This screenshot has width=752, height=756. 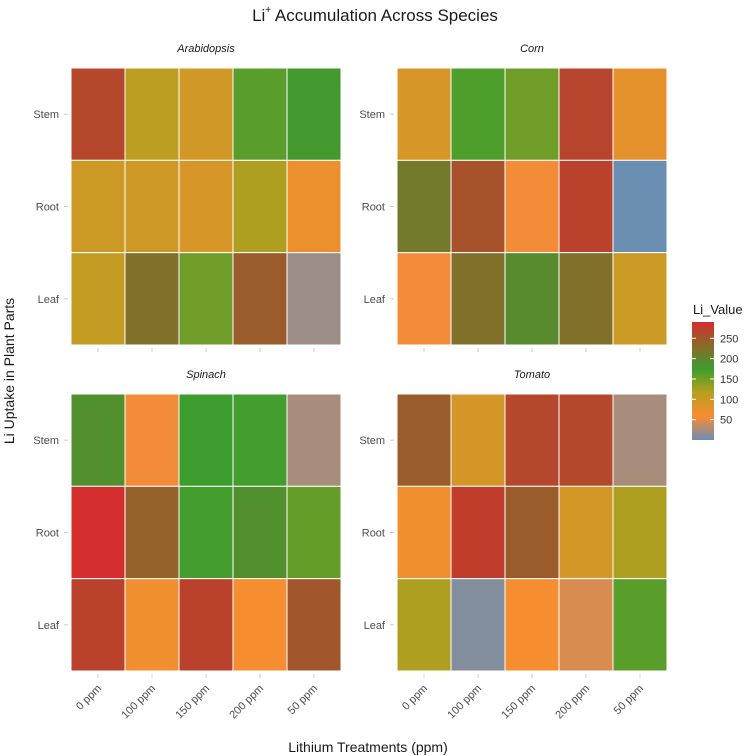 What do you see at coordinates (586, 206) in the screenshot?
I see `heatmap-cell-corn-root-200-ppm` at bounding box center [586, 206].